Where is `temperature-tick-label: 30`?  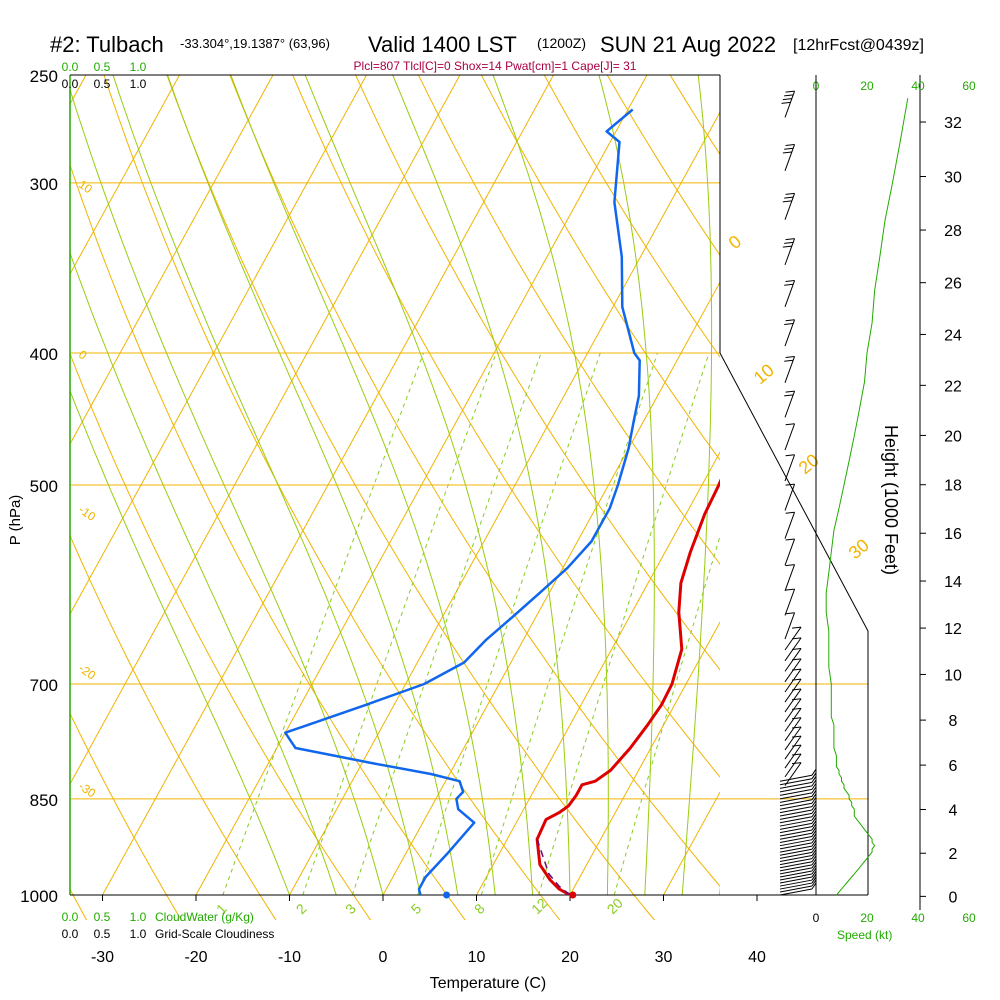 temperature-tick-label: 30 is located at coordinates (664, 957).